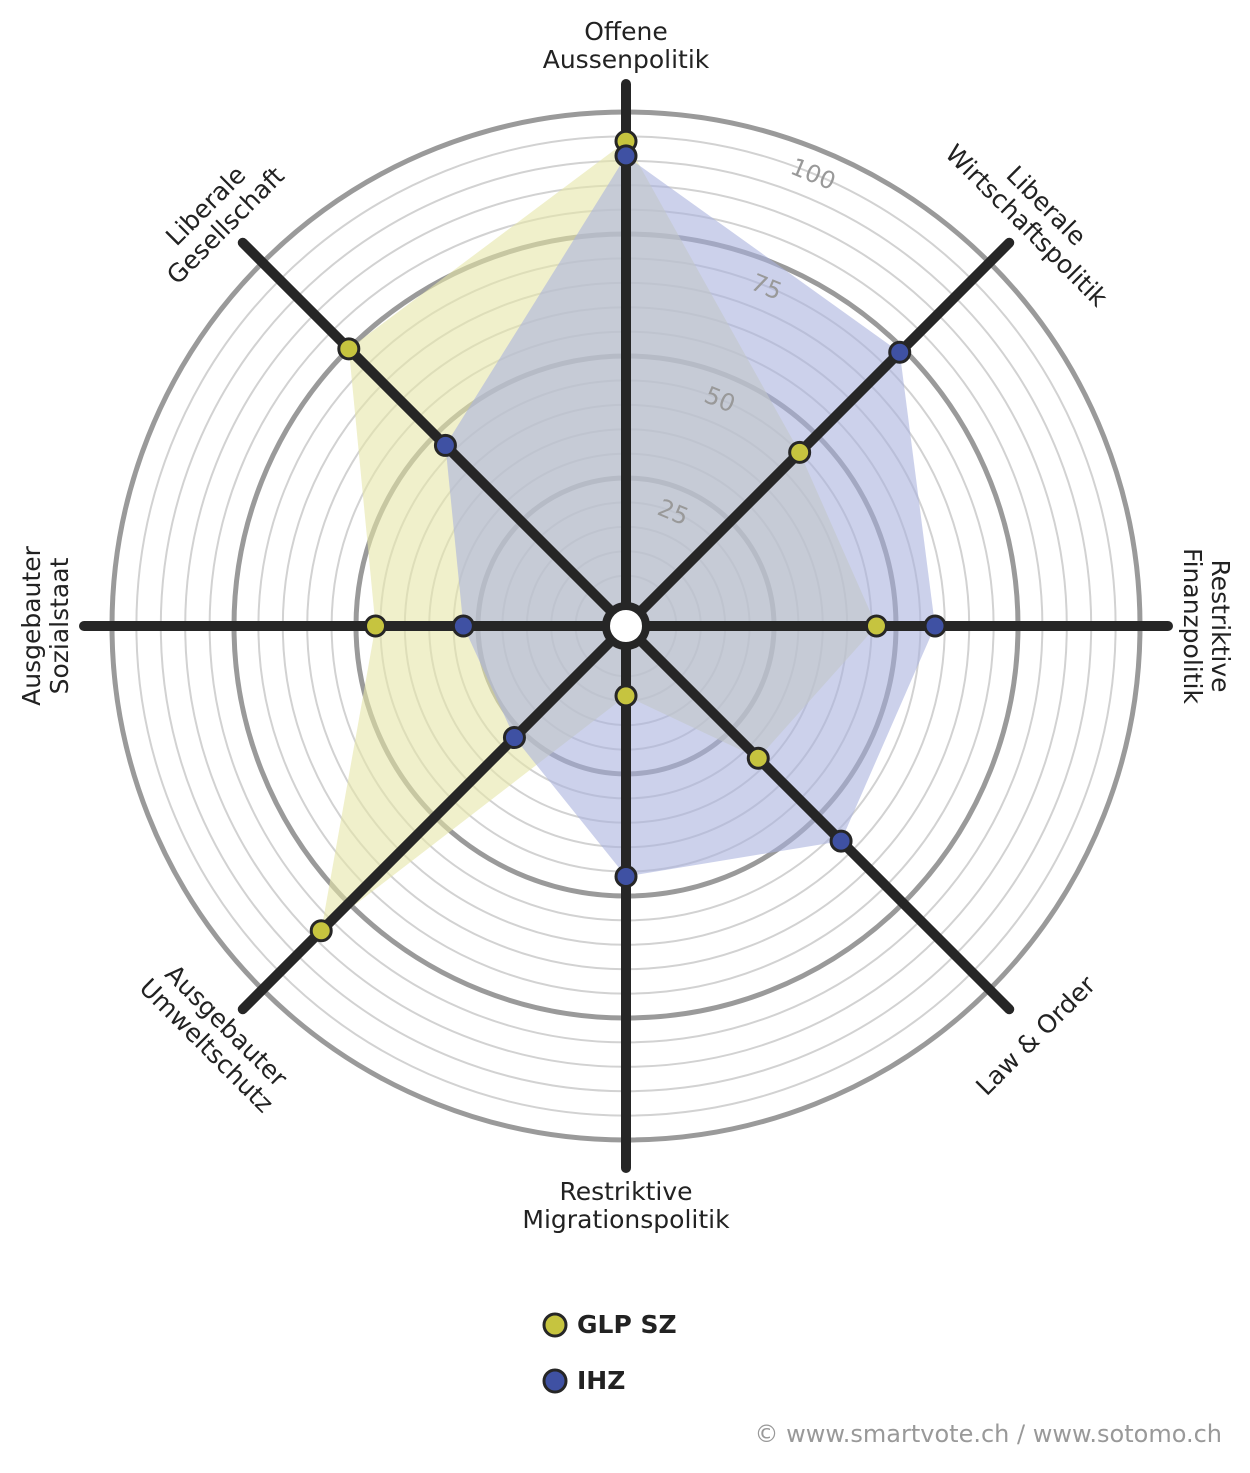 This screenshot has width=1250, height=1473. What do you see at coordinates (988, 1434) in the screenshot?
I see `source: © www.smartvote.ch / www.sotomo.ch` at bounding box center [988, 1434].